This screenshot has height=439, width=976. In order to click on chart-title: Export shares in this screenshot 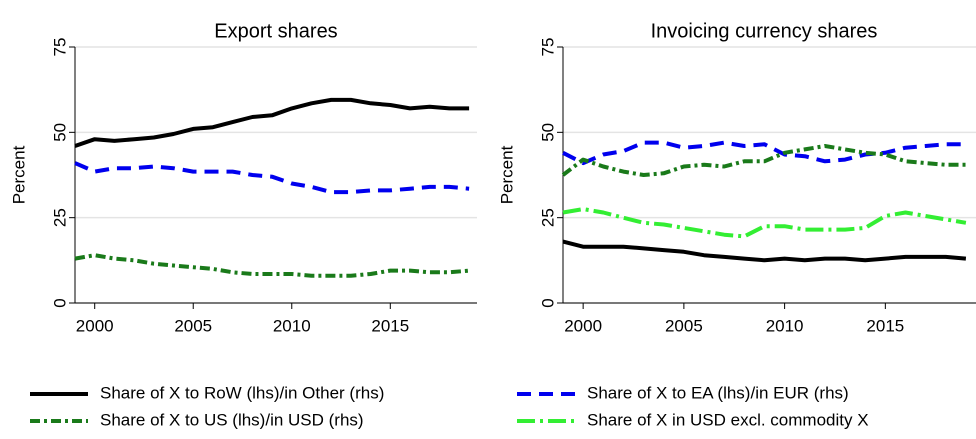, I will do `click(275, 31)`.